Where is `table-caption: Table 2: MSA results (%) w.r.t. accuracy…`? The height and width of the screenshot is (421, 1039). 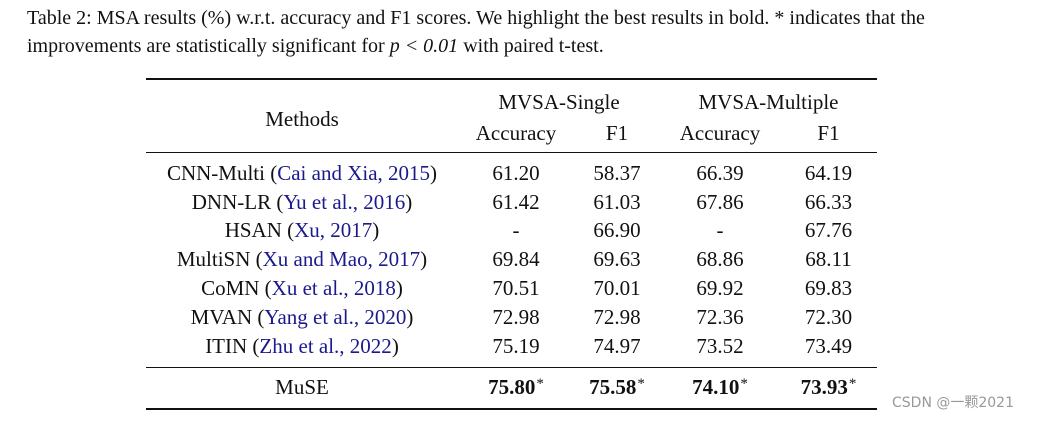 table-caption: Table 2: MSA results (%) w.r.t. accuracy… is located at coordinates (527, 32).